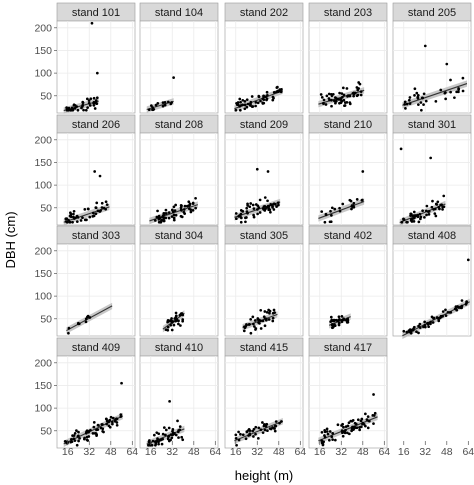 The image size is (474, 485). Describe the element at coordinates (468, 452) in the screenshot. I see `x-tick-label: 64` at that location.